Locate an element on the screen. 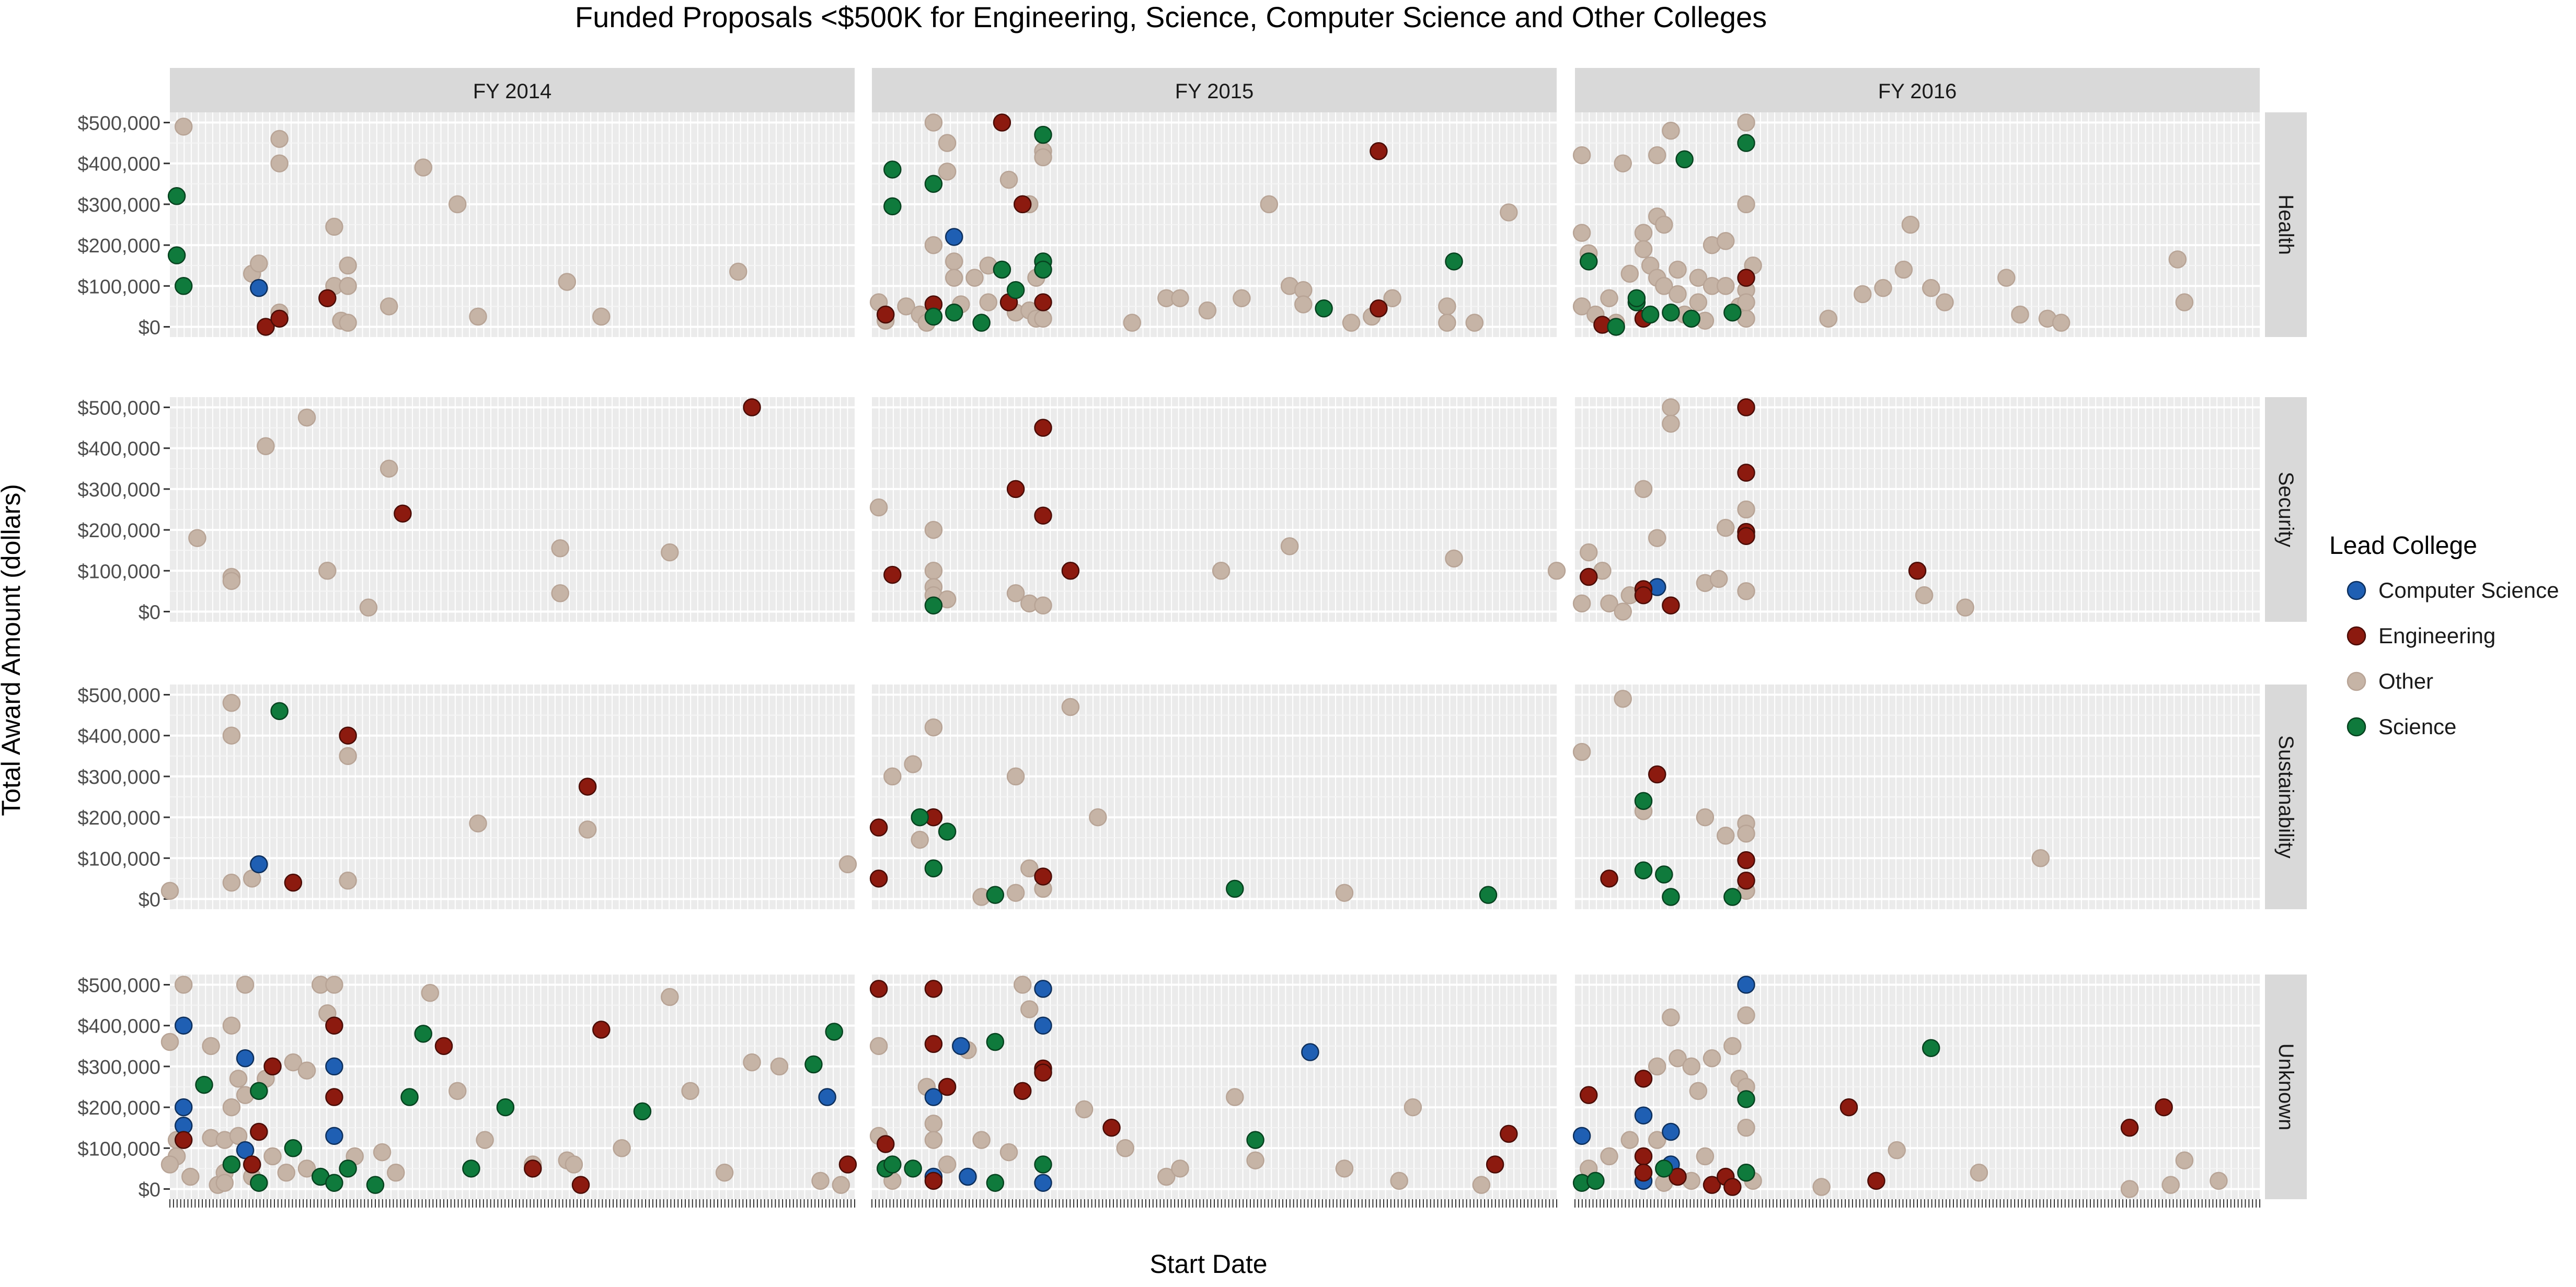  y-tick-label: $300,000 is located at coordinates (119, 1068).